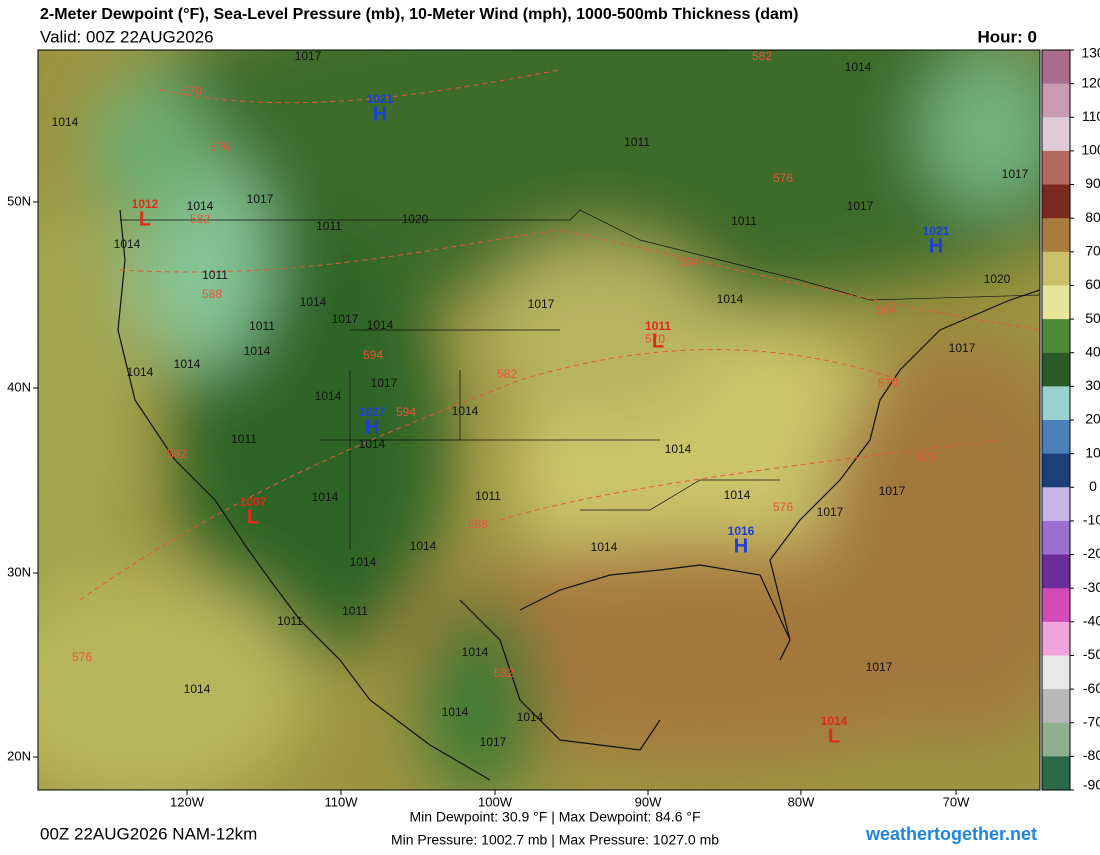  What do you see at coordinates (1092, 419) in the screenshot?
I see `colorbar-tick-label: 20` at bounding box center [1092, 419].